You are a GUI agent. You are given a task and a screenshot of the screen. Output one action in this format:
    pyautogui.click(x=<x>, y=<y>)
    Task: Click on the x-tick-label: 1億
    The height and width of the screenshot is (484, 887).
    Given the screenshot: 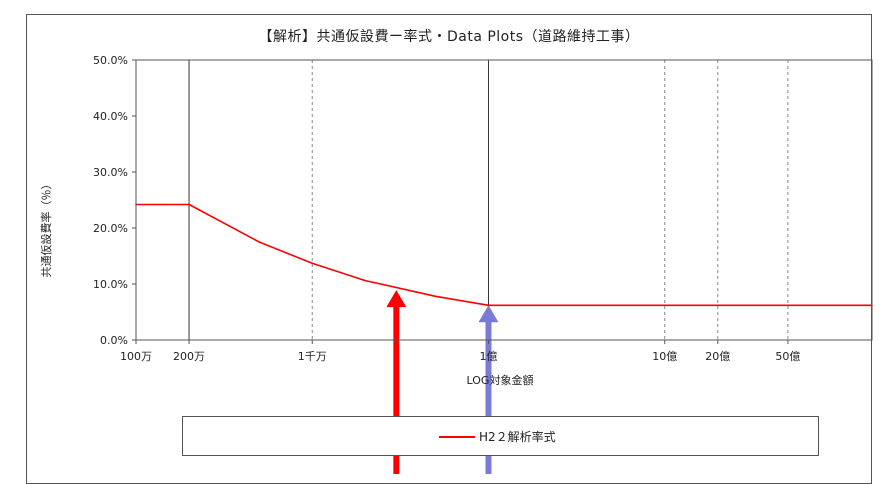 What is the action you would take?
    pyautogui.click(x=488, y=356)
    